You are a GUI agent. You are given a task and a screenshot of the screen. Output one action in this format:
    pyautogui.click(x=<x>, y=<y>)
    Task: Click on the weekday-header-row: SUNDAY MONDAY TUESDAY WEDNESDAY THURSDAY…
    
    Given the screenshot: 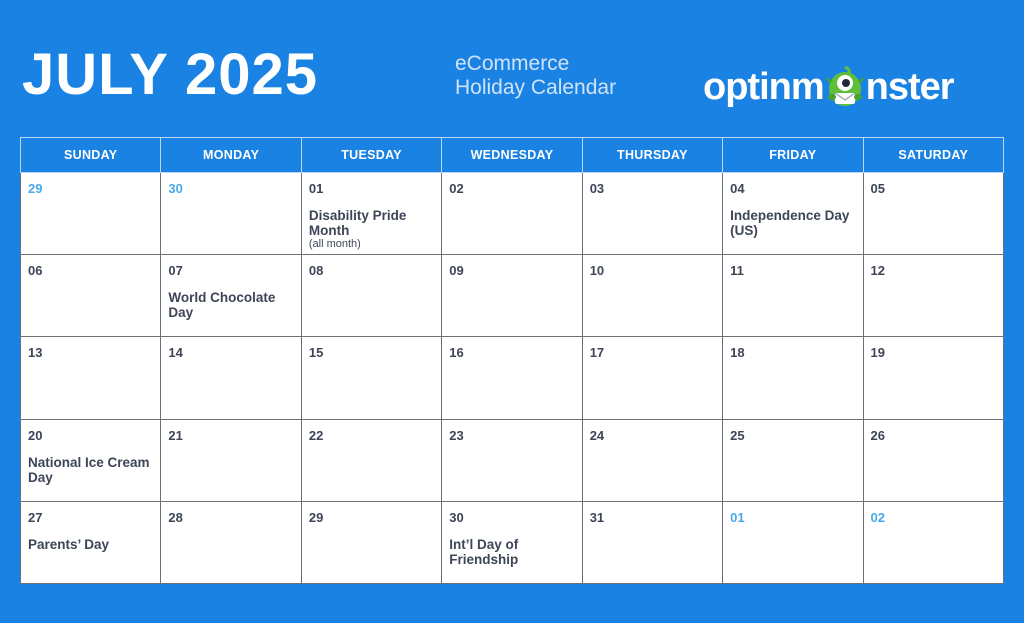 What is the action you would take?
    pyautogui.click(x=512, y=155)
    